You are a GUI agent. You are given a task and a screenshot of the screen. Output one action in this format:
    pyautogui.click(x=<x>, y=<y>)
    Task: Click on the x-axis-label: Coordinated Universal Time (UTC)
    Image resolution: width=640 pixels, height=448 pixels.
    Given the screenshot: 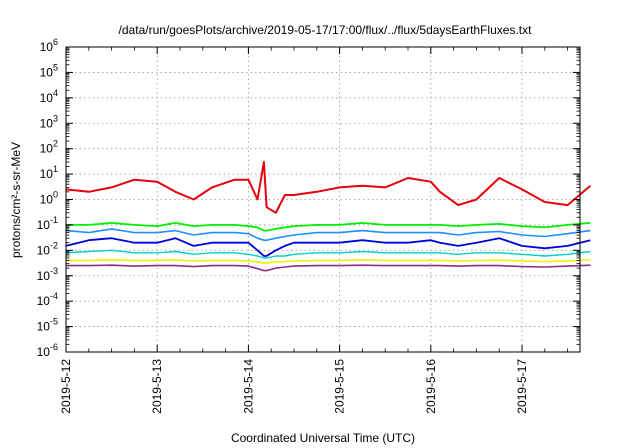 What is the action you would take?
    pyautogui.click(x=323, y=438)
    